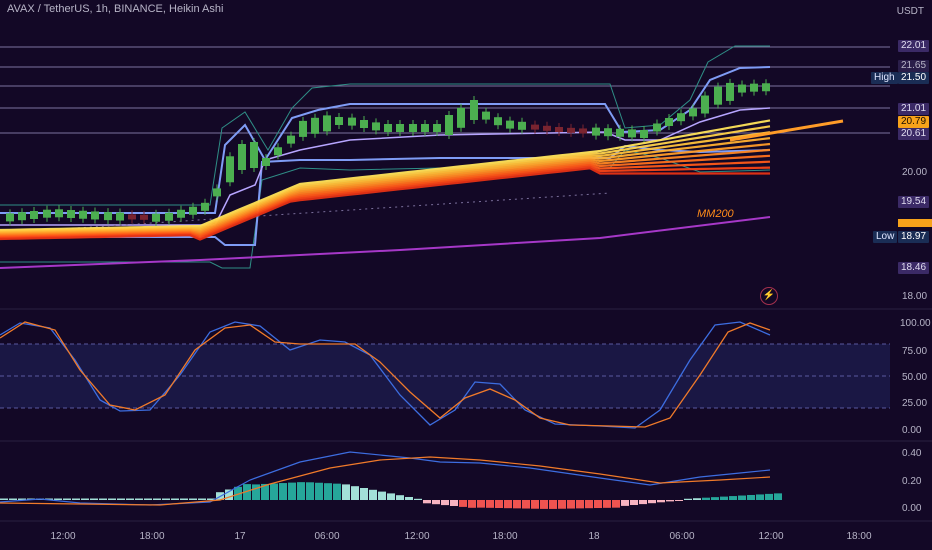 Image resolution: width=932 pixels, height=550 pixels. What do you see at coordinates (912, 430) in the screenshot?
I see `stoch-tick-0: 0.00` at bounding box center [912, 430].